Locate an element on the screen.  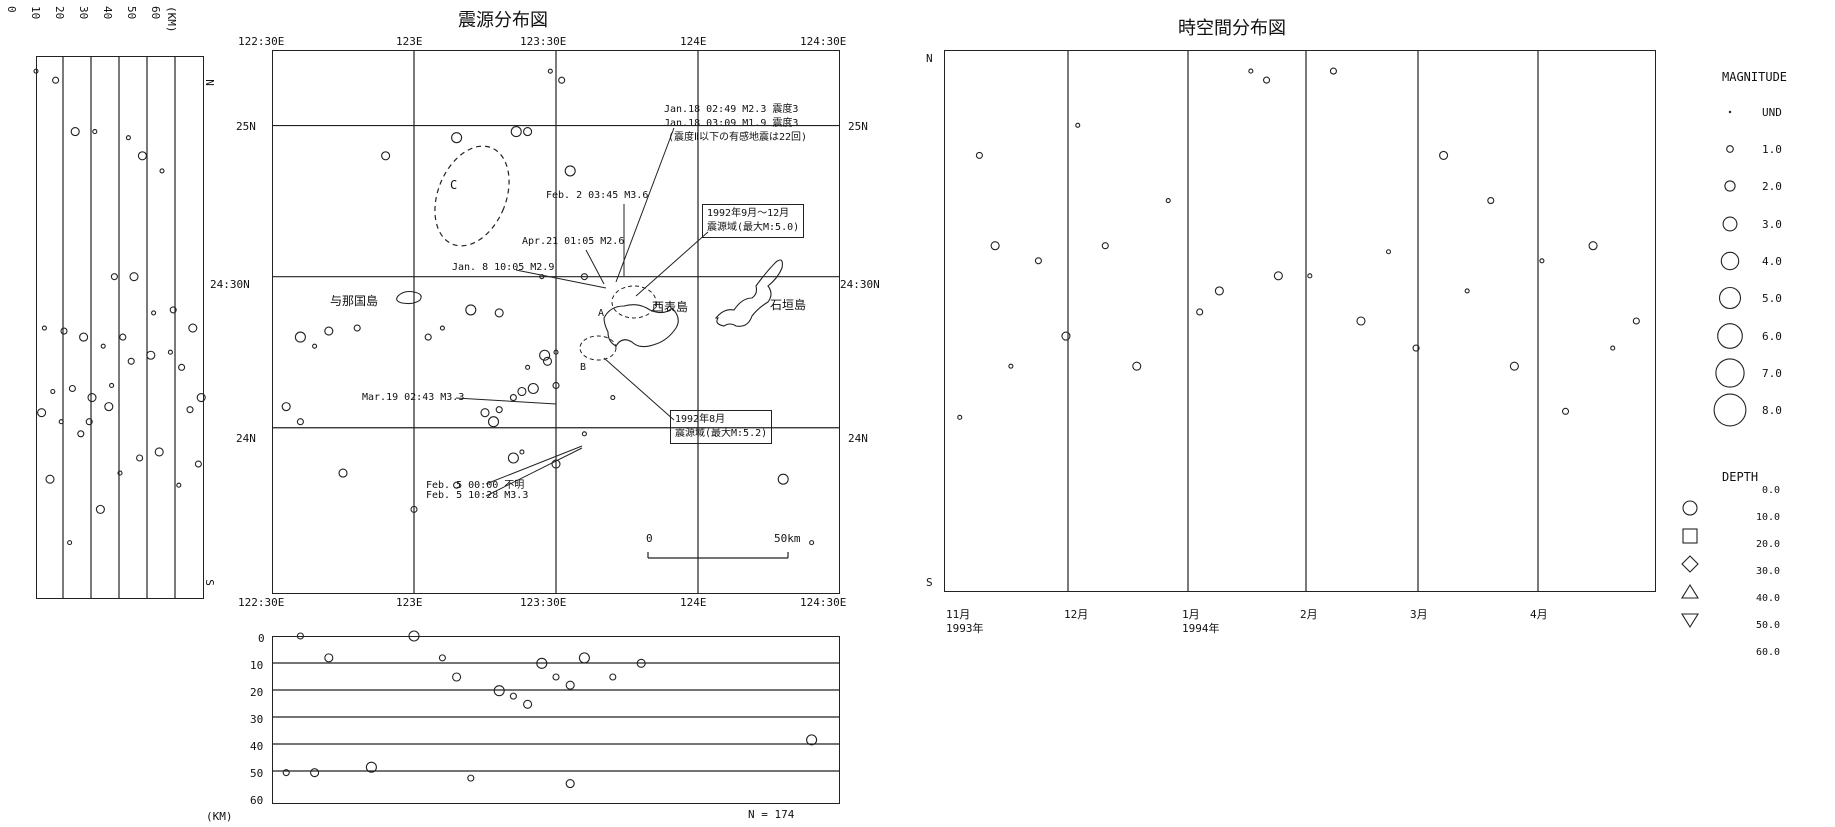
annotation-jan8: Jan. 8 10:05 M2.9 is located at coordinates (503, 267).